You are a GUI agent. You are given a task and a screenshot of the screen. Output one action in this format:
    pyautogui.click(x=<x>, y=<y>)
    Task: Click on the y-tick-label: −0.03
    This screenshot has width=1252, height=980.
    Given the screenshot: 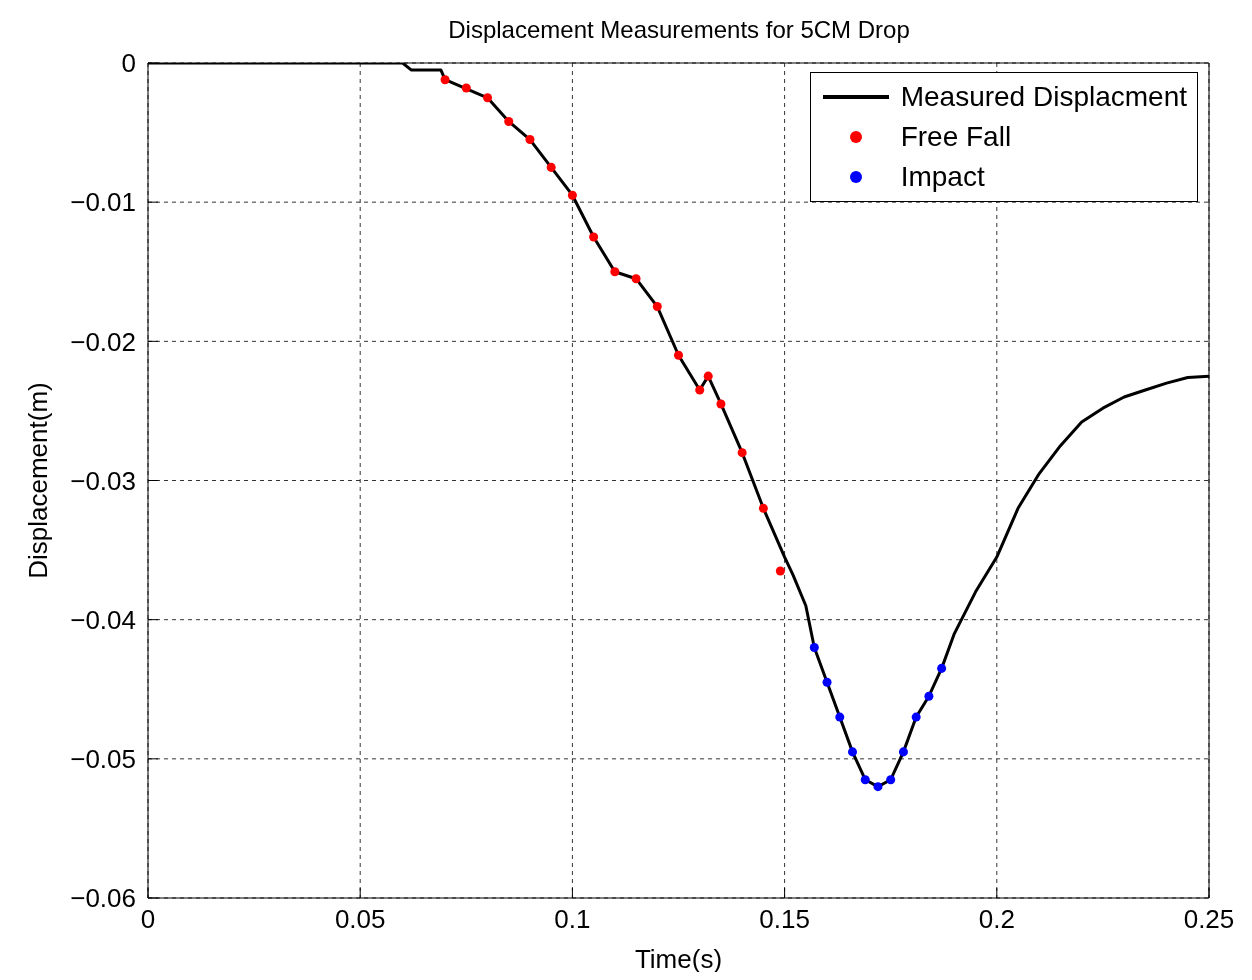 What is the action you would take?
    pyautogui.click(x=103, y=480)
    